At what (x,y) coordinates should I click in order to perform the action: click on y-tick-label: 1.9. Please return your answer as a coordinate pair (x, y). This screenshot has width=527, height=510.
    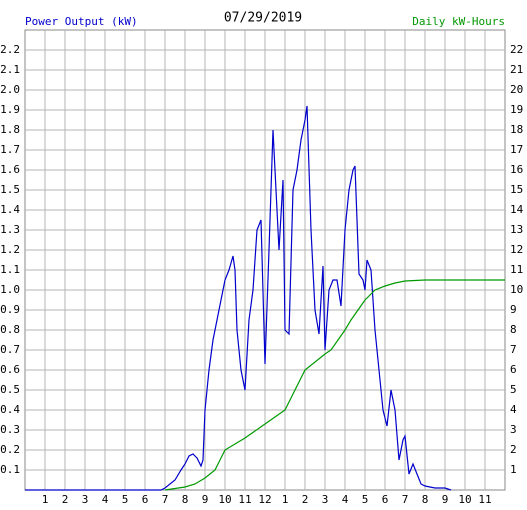
    Looking at the image, I should click on (10, 109).